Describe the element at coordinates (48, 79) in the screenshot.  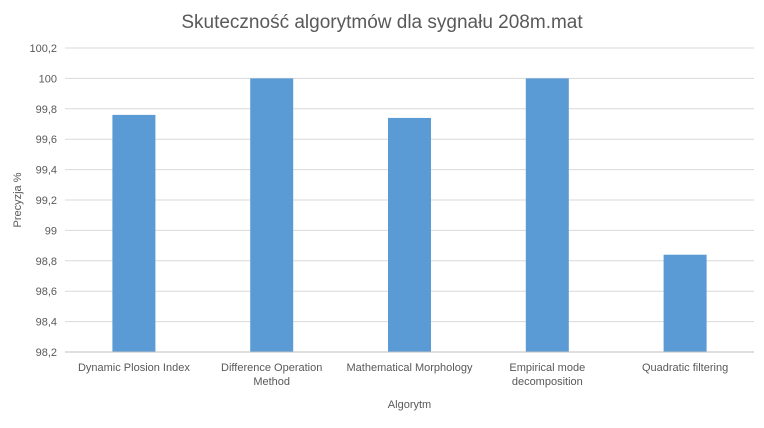
I see `y-tick-label: 100` at that location.